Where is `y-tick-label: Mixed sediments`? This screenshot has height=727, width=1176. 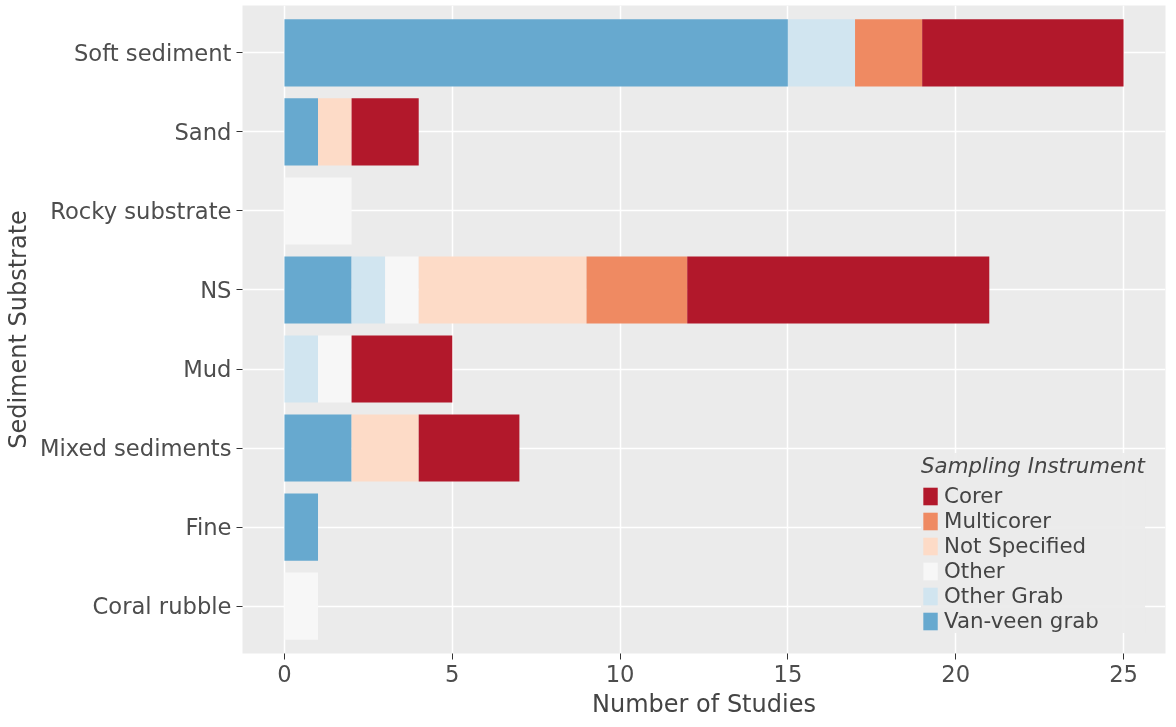
y-tick-label: Mixed sediments is located at coordinates (135, 448).